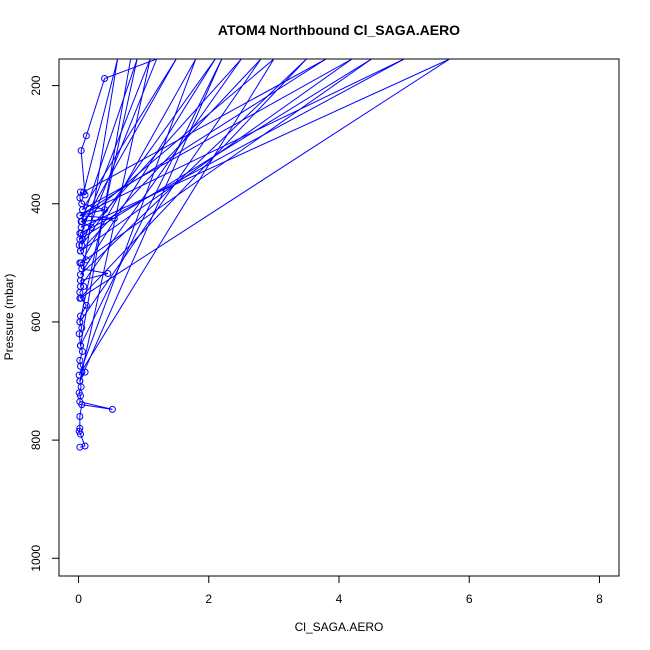  What do you see at coordinates (339, 590) in the screenshot?
I see `x-axis: 0 2 4 6 8` at bounding box center [339, 590].